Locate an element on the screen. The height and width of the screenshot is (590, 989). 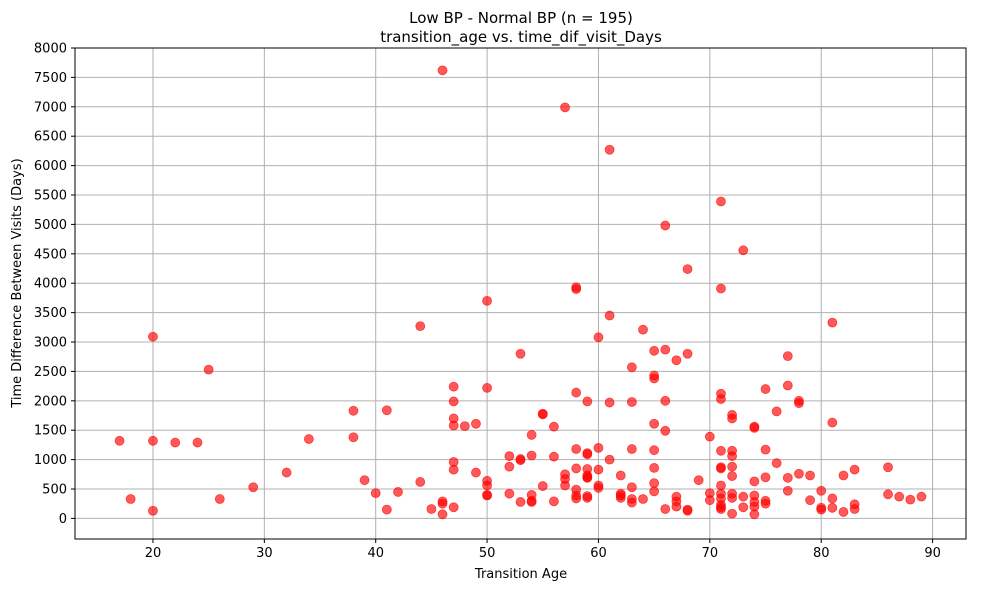
y-tick-label: 3000 is located at coordinates (50, 343).